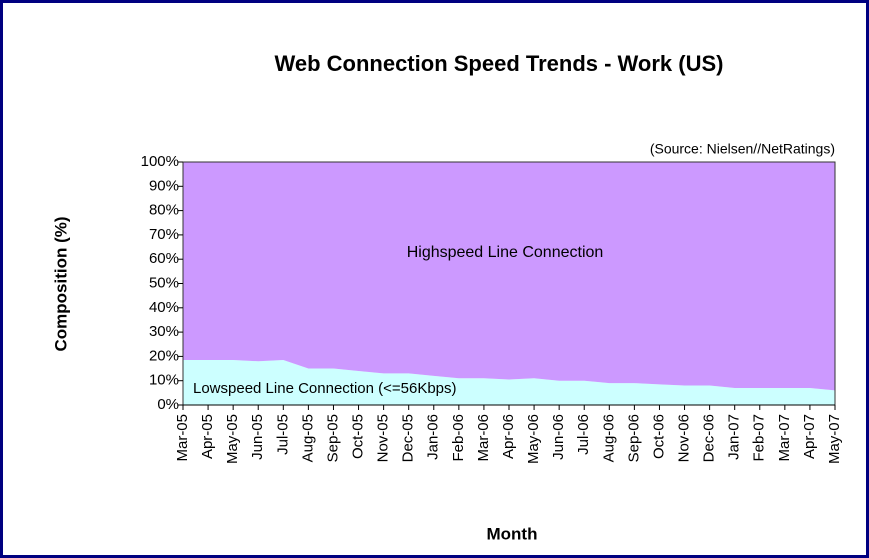 Image resolution: width=869 pixels, height=558 pixels. Describe the element at coordinates (433, 437) in the screenshot. I see `x-tick-label: Jan-06` at that location.